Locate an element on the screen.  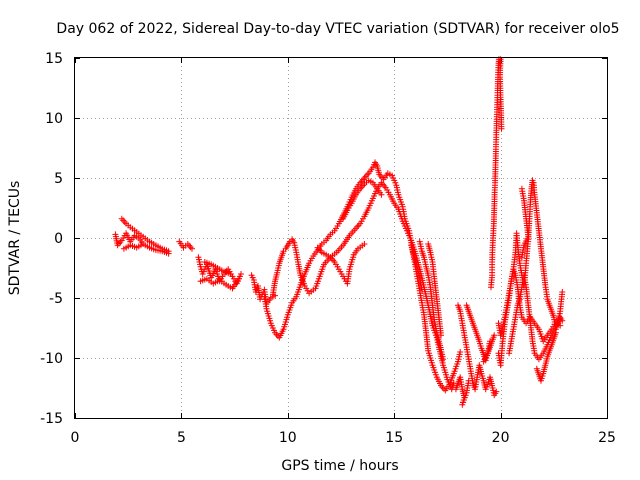
x-axis-label: GPS time / hours is located at coordinates (339, 466).